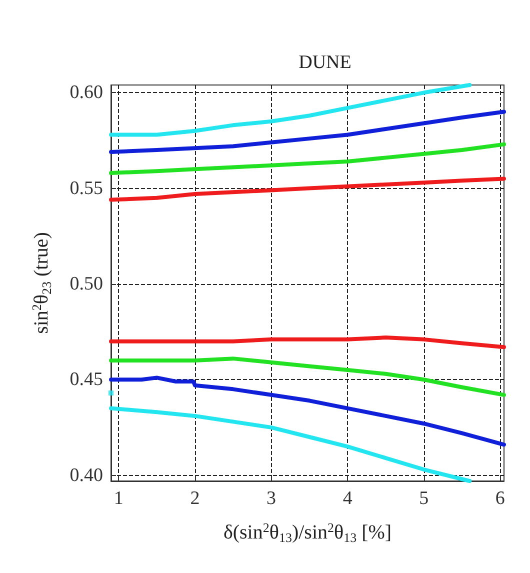 This screenshot has width=530, height=573. What do you see at coordinates (86, 475) in the screenshot?
I see `y-tick-label: 0.40` at bounding box center [86, 475].